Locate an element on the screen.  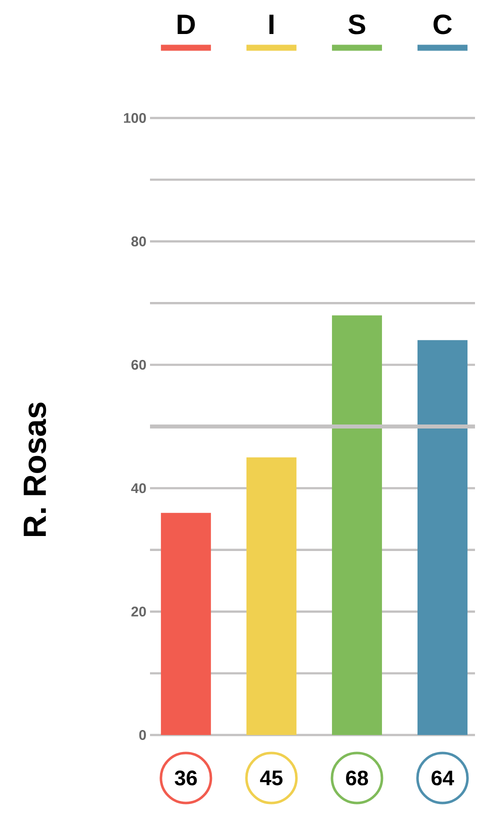
data-label: 64 is located at coordinates (443, 778).